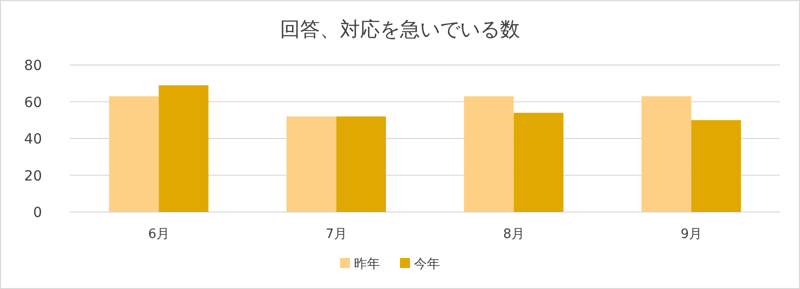 This screenshot has height=289, width=800. What do you see at coordinates (33, 66) in the screenshot?
I see `y-tick-label: 80` at bounding box center [33, 66].